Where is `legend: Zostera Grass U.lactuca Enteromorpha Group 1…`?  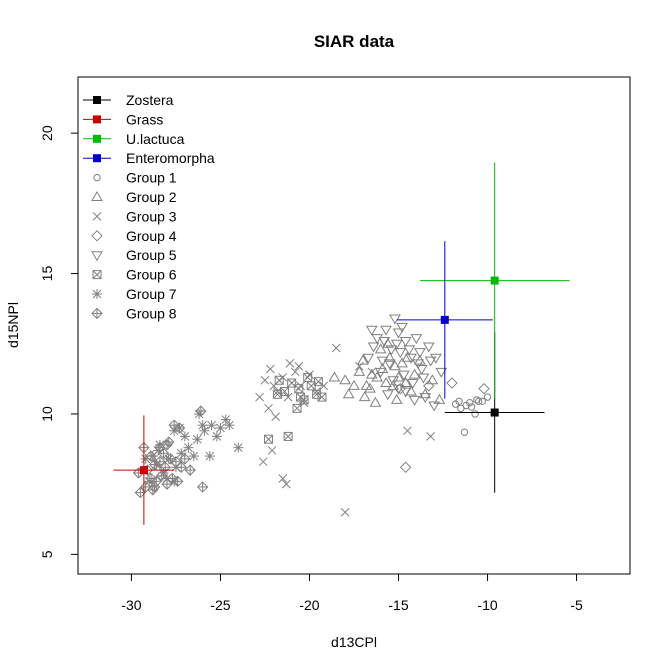
legend: Zostera Grass U.lactuca Enteromorpha Group 1… is located at coordinates (149, 206).